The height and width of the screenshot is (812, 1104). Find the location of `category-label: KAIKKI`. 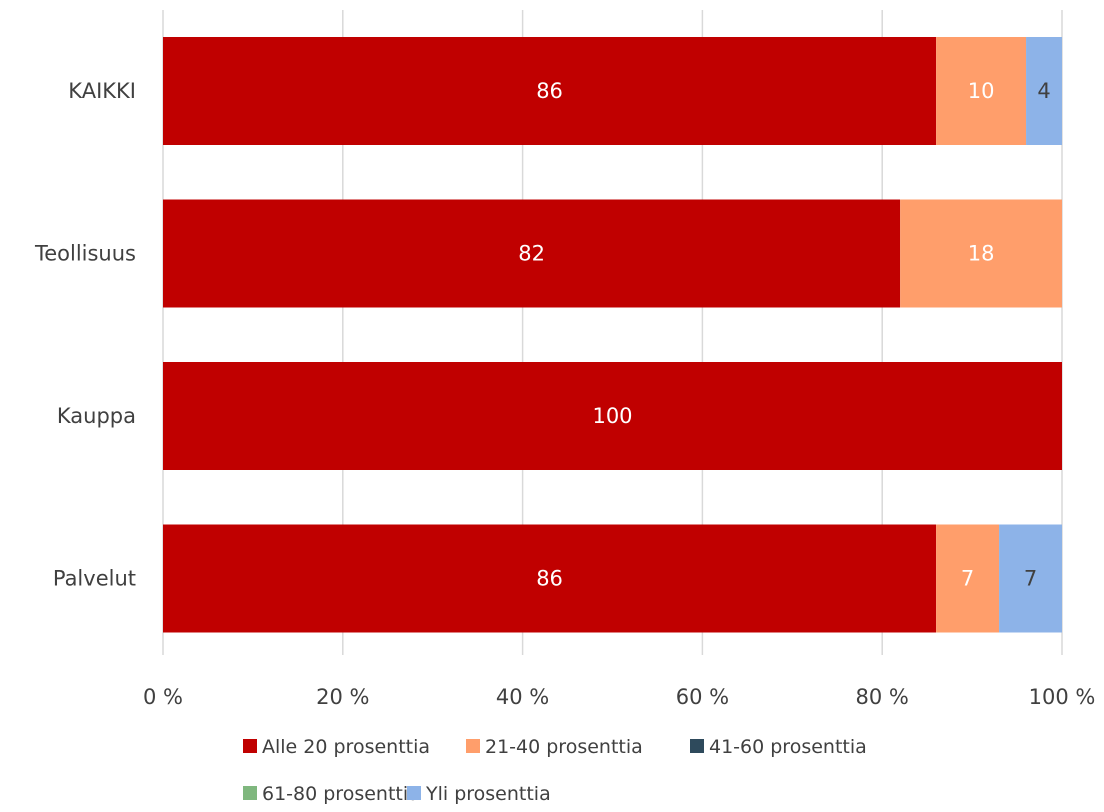

category-label: KAIKKI is located at coordinates (102, 91).